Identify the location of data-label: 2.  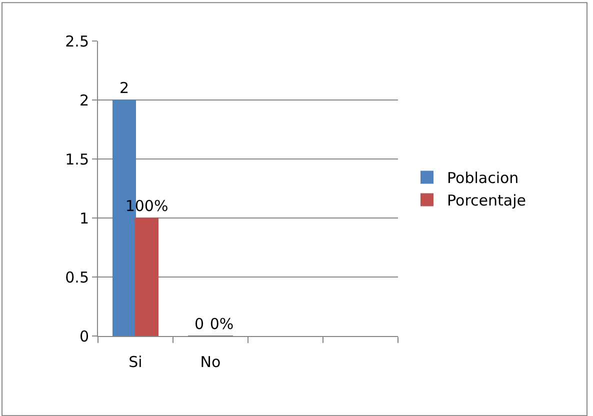
(124, 88).